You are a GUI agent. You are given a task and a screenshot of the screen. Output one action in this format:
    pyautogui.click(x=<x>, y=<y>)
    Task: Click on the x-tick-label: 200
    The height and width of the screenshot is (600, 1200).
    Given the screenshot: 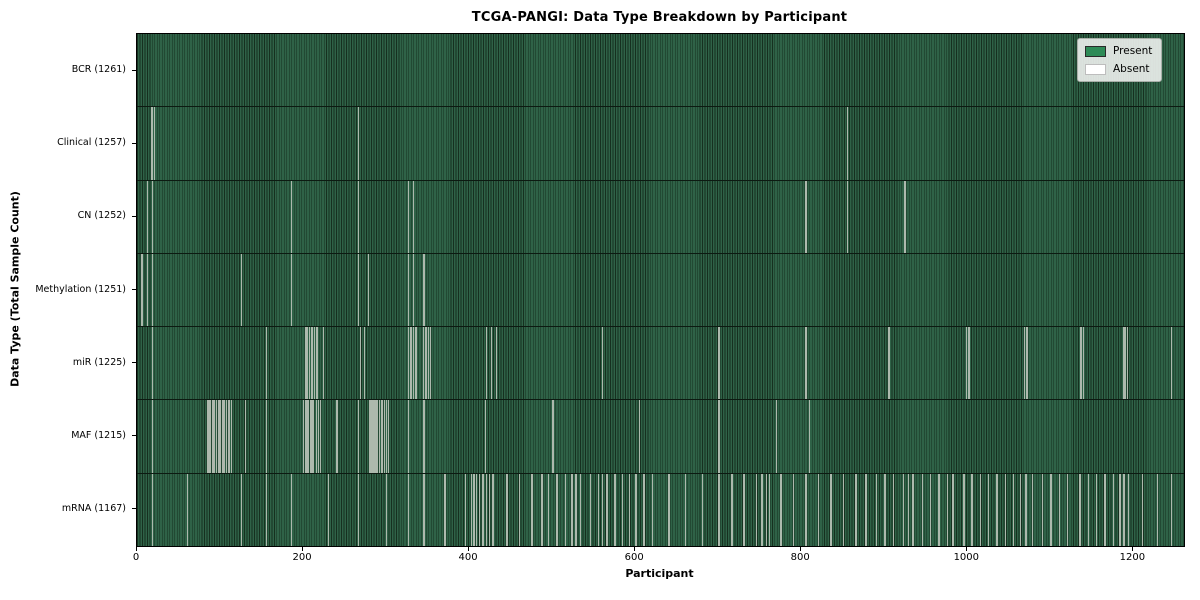 What is the action you would take?
    pyautogui.click(x=302, y=557)
    